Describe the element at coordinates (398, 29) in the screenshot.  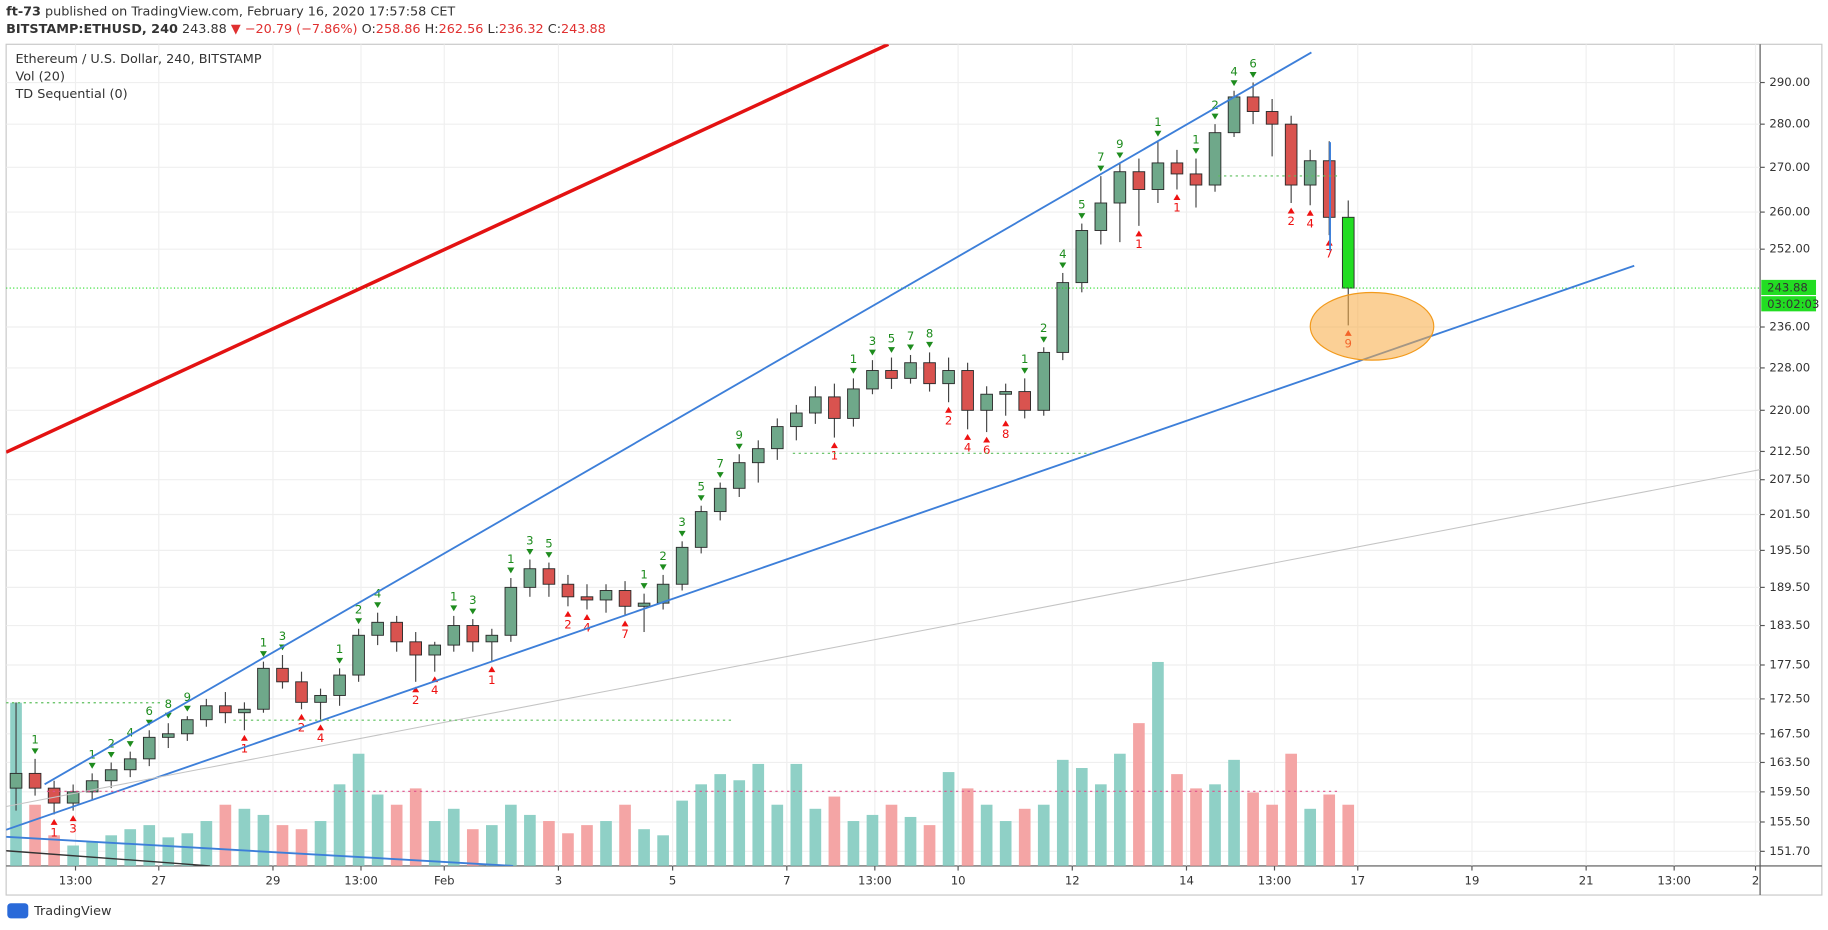
I see `ohlc-value: 258.86` at that location.